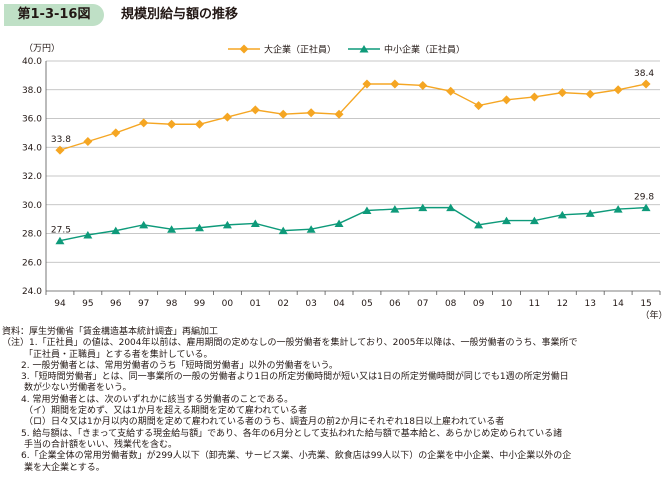  I want to click on x-tick-label: 99, so click(200, 304).